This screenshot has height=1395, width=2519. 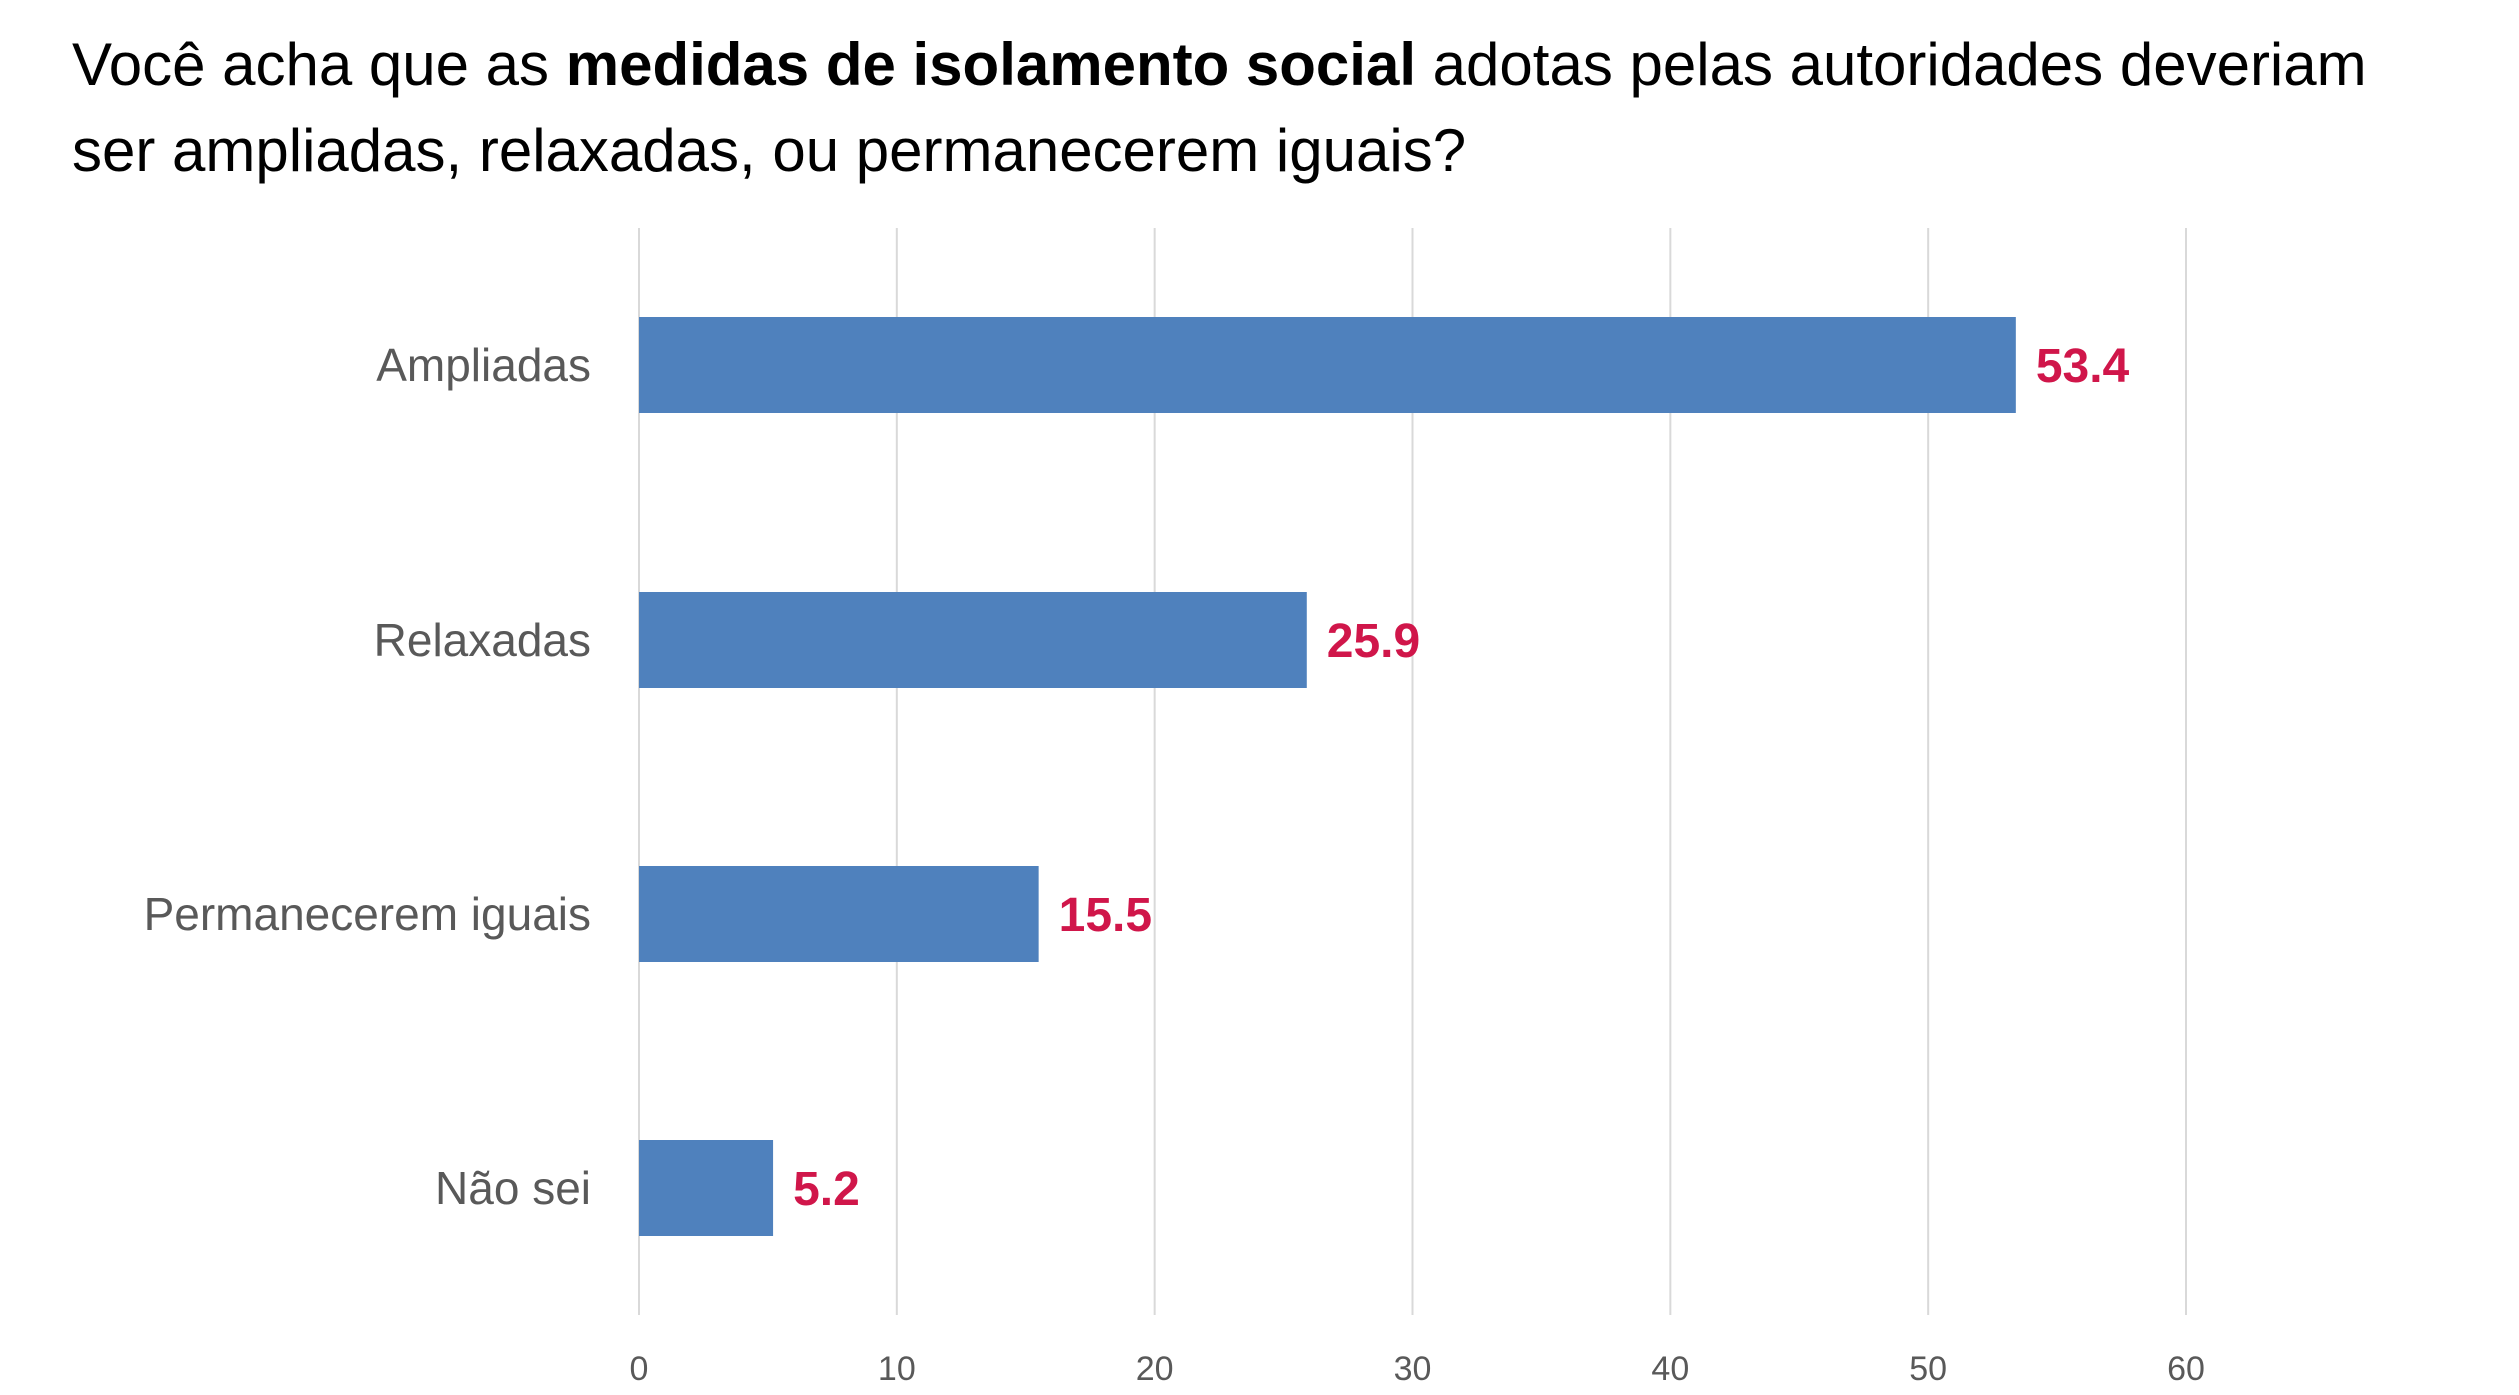 What do you see at coordinates (639, 1369) in the screenshot?
I see `x-tick-label: 0` at bounding box center [639, 1369].